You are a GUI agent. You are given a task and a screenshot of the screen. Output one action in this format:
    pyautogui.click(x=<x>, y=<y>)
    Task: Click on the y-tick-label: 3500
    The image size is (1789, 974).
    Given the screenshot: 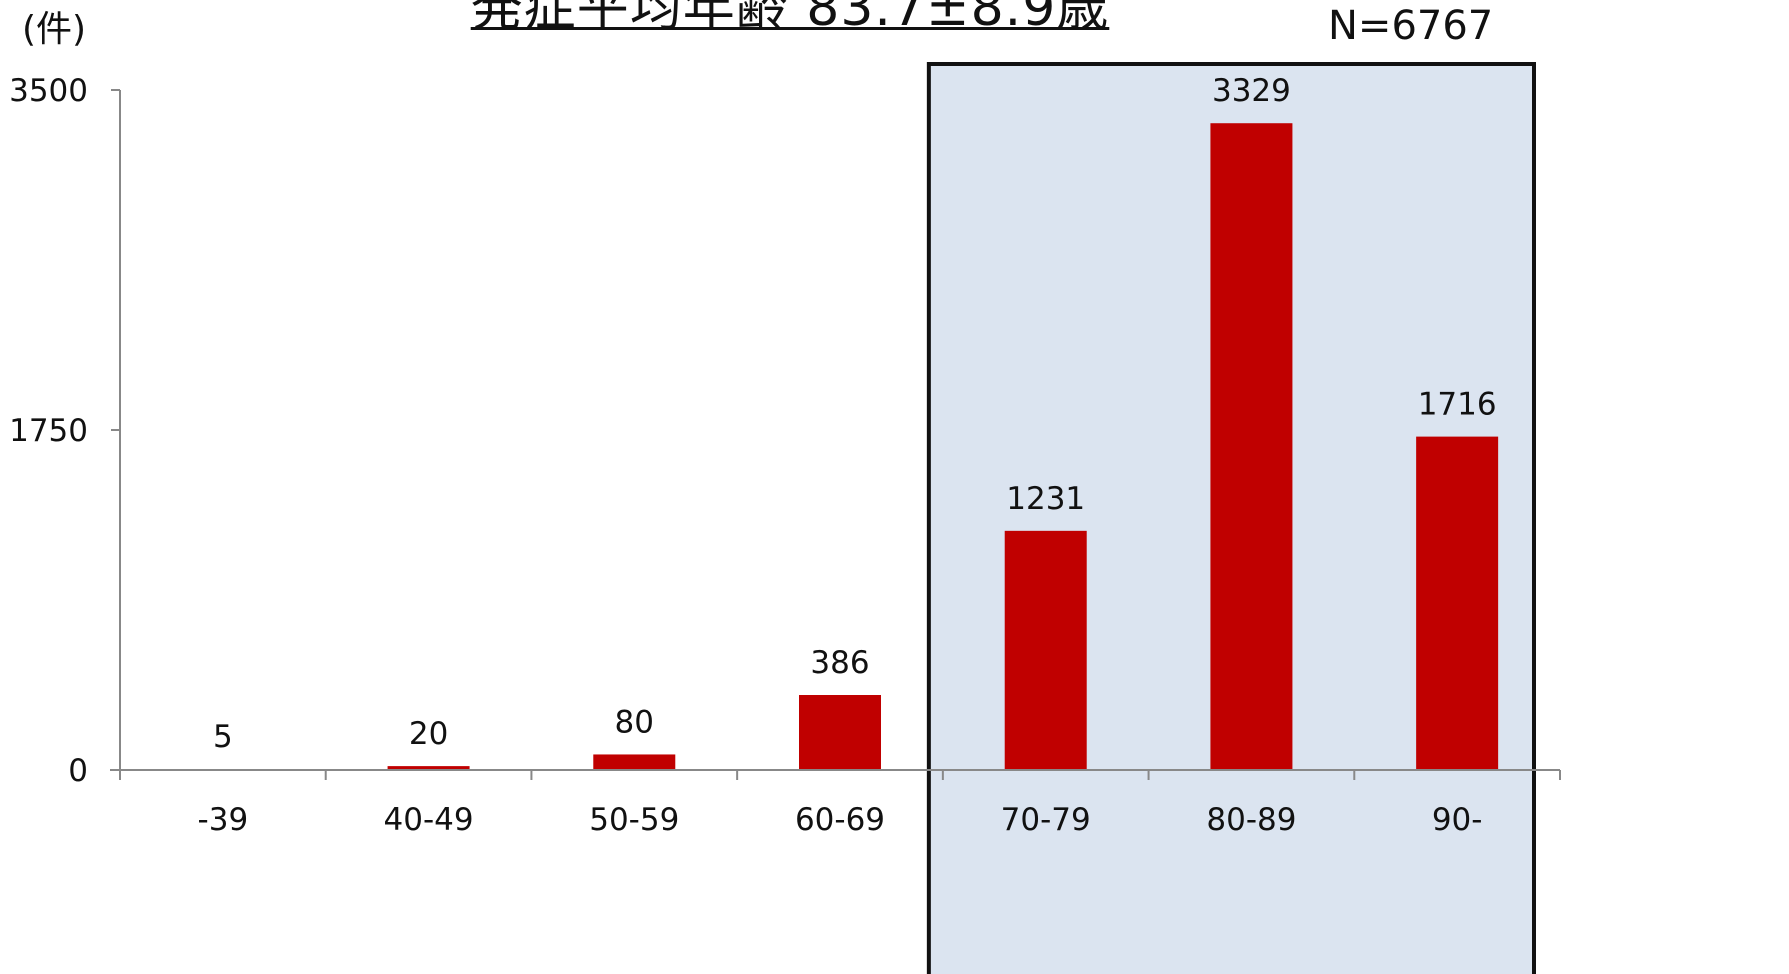 What is the action you would take?
    pyautogui.click(x=48, y=91)
    